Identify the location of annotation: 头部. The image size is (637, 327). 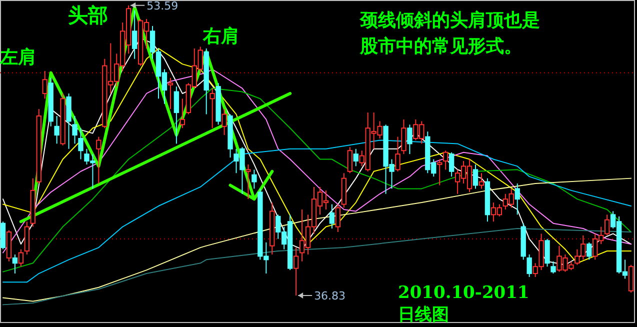
(88, 15).